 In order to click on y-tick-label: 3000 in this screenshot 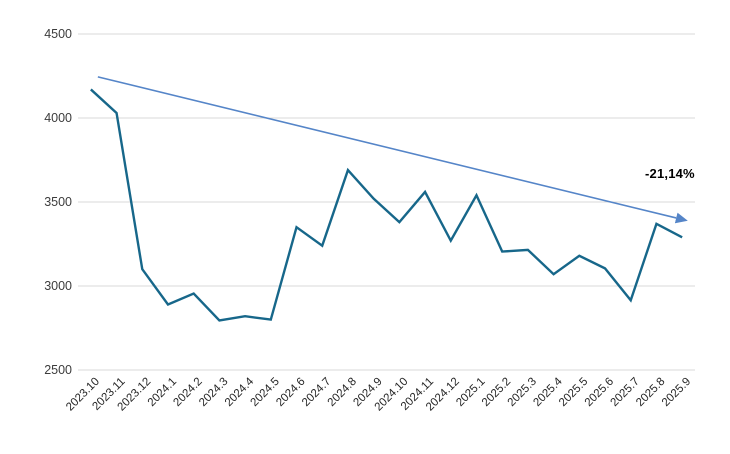, I will do `click(58, 286)`.